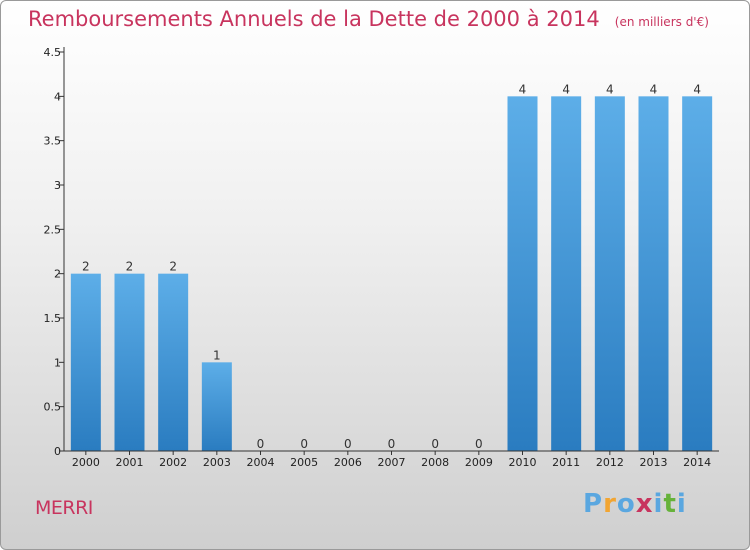 Image resolution: width=750 pixels, height=550 pixels. What do you see at coordinates (130, 462) in the screenshot?
I see `x-tick-label-2001: 2001` at bounding box center [130, 462].